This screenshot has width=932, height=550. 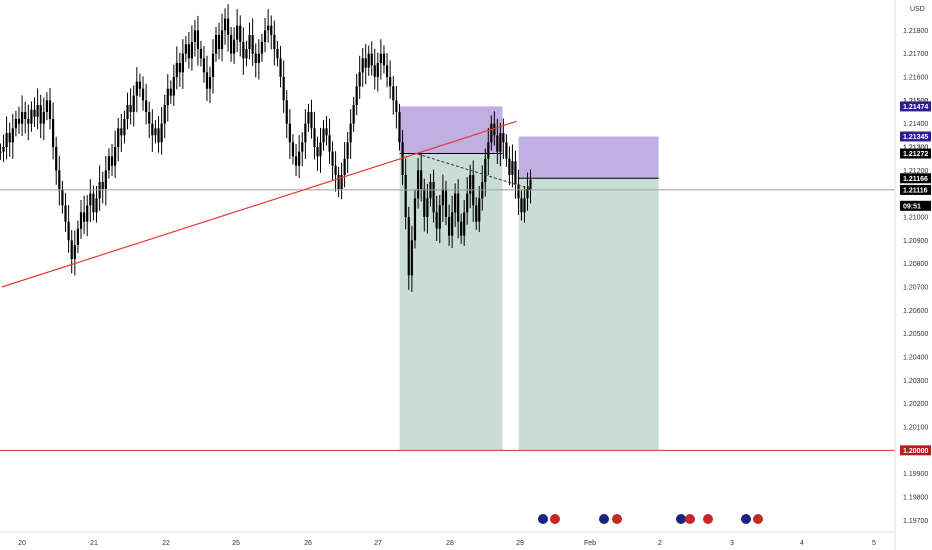 I want to click on price-tag: 1.21474, so click(x=915, y=106).